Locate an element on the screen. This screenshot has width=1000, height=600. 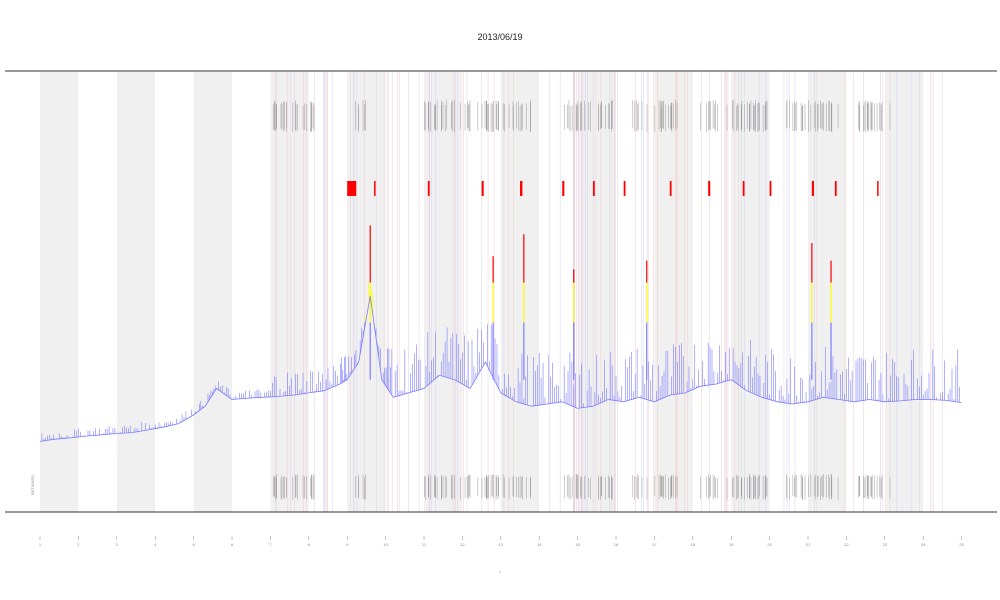
x-tick-label: 12 is located at coordinates (462, 544).